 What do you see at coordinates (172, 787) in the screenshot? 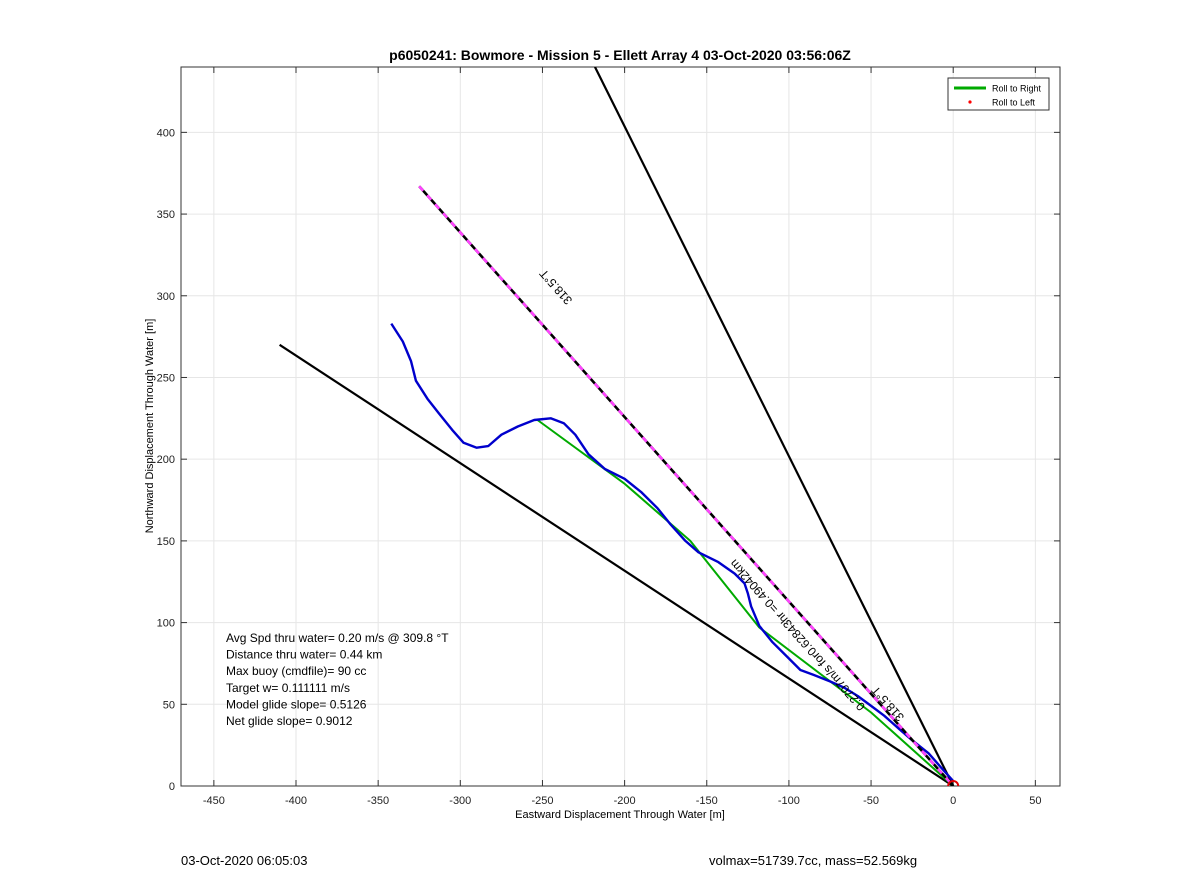
I see `y-tick-label: 0` at bounding box center [172, 787].